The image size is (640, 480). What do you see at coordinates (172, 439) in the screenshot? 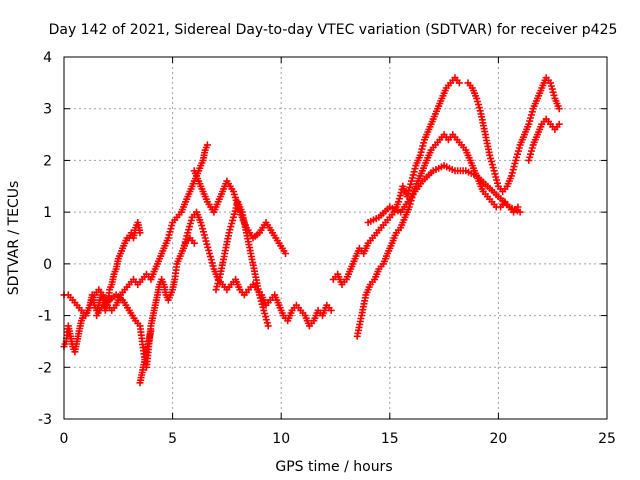
I see `x-tick-label: 5` at bounding box center [172, 439].